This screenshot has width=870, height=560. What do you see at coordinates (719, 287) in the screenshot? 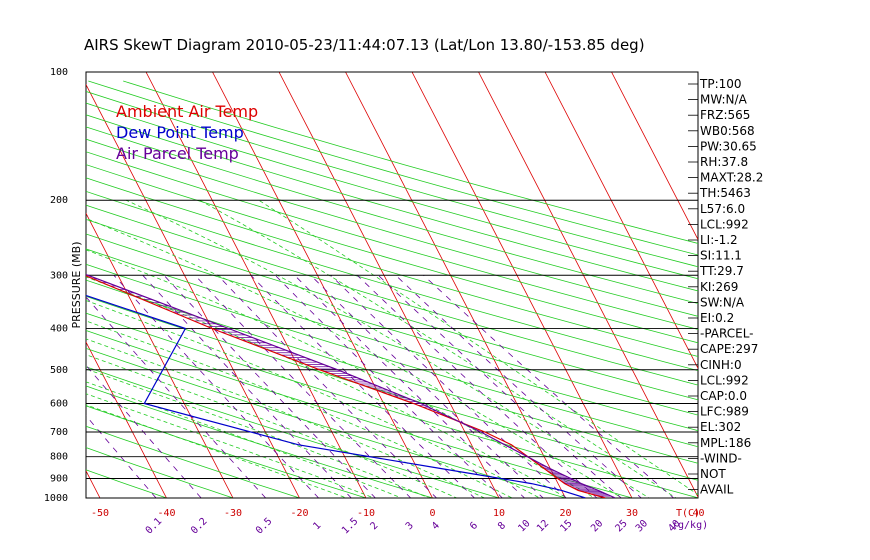
I see `stat-item: KI:269` at bounding box center [719, 287].